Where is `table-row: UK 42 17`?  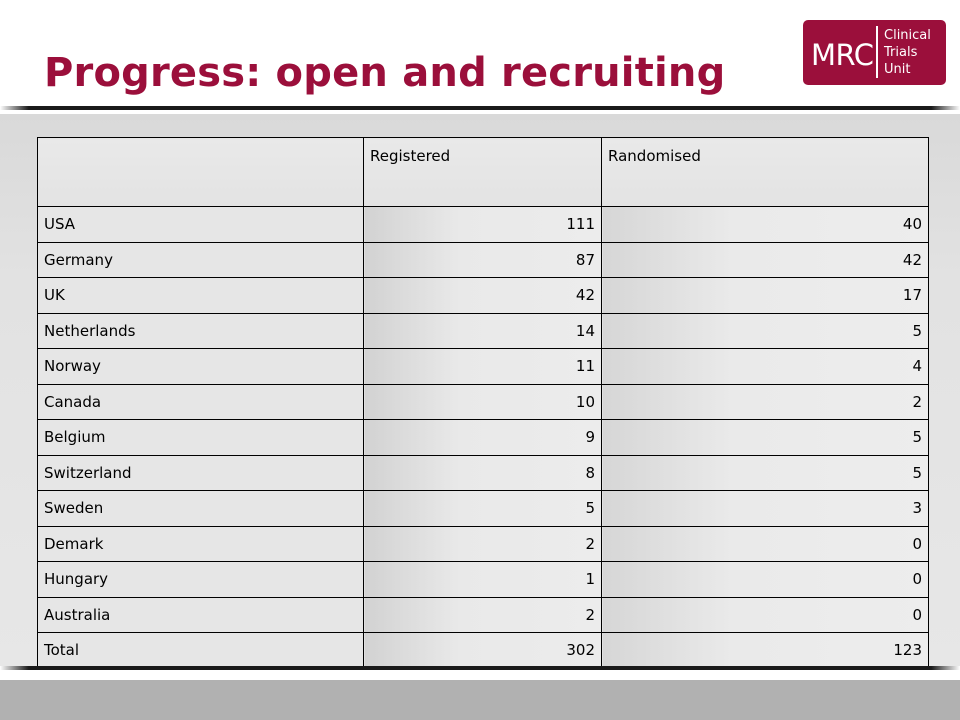
table-row: UK 42 17 is located at coordinates (483, 295).